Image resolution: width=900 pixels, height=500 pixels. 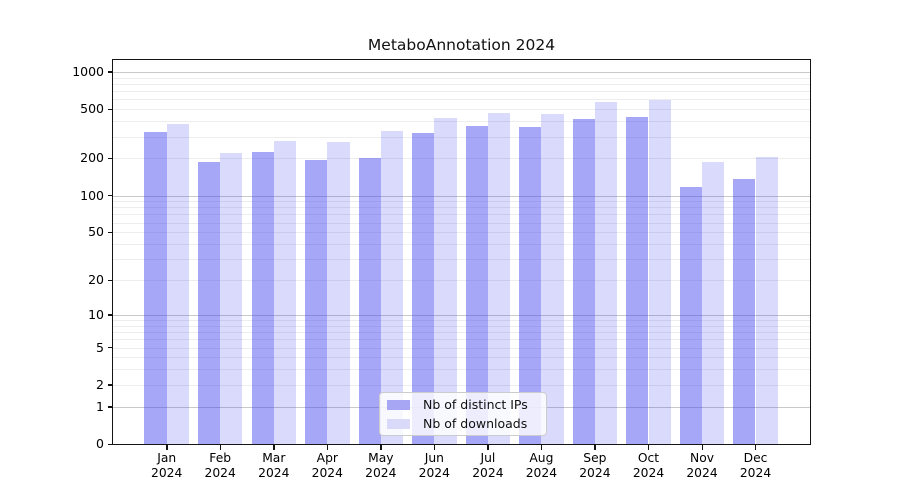 I want to click on bar-nb-of-downloads-jul, so click(x=499, y=278).